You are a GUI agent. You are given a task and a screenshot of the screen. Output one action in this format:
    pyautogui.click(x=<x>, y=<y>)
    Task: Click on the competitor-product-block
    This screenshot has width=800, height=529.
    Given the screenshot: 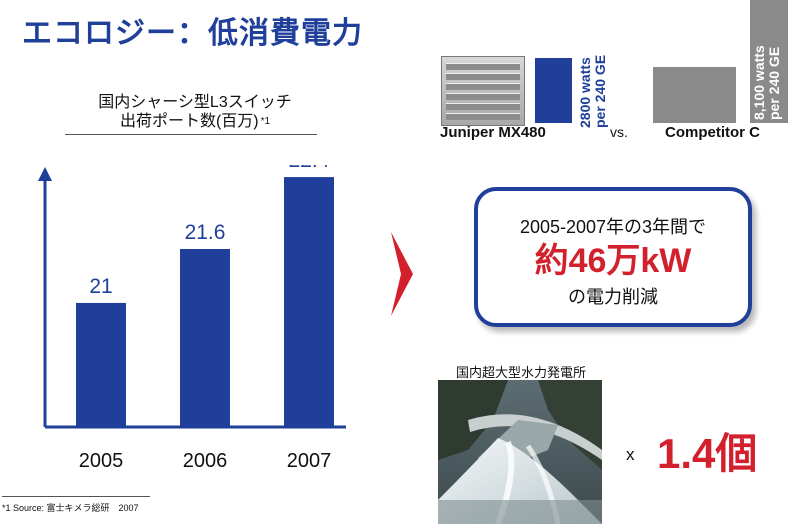 What is the action you would take?
    pyautogui.click(x=694, y=95)
    